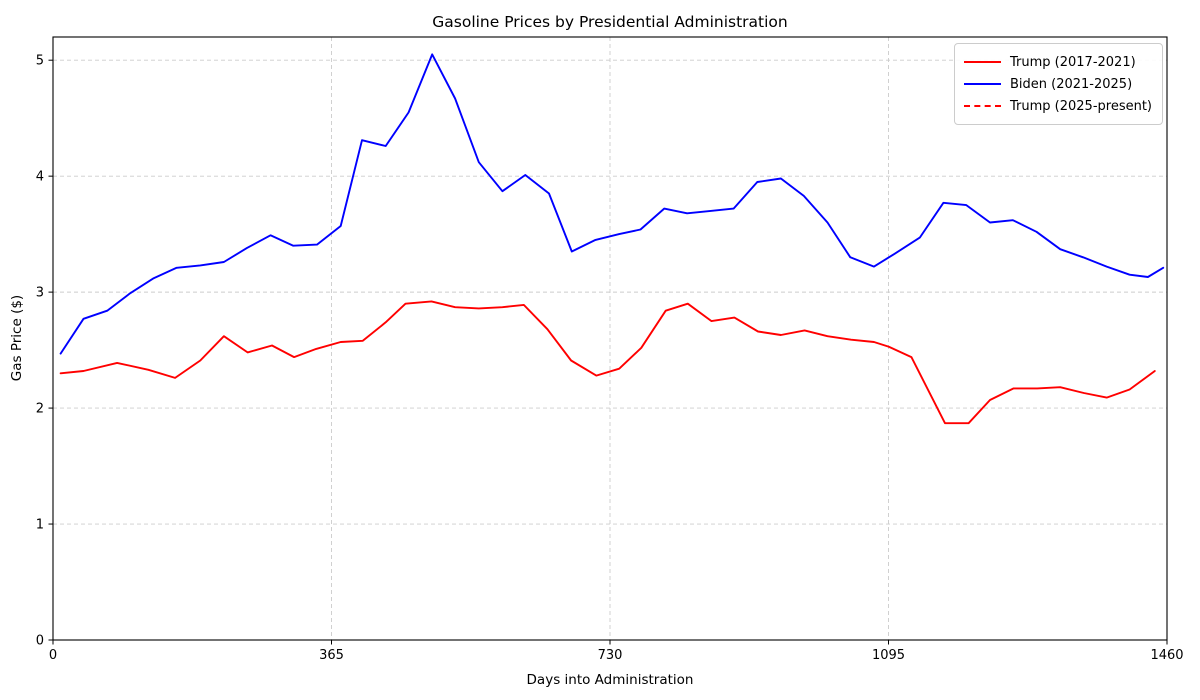 The image size is (1200, 700). Describe the element at coordinates (17, 338) in the screenshot. I see `y-axis-label: Gas Price ($)` at that location.